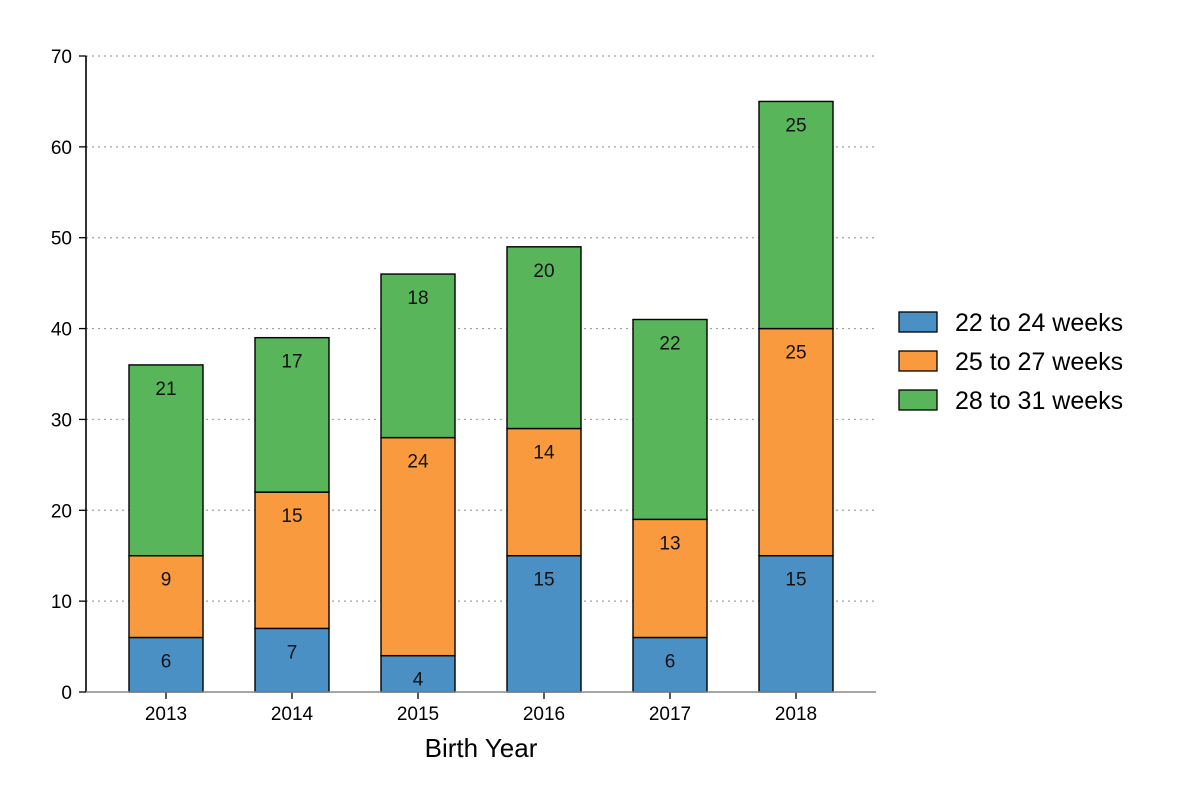 The image size is (1200, 800). What do you see at coordinates (166, 714) in the screenshot?
I see `x-tick-label: 2013` at bounding box center [166, 714].